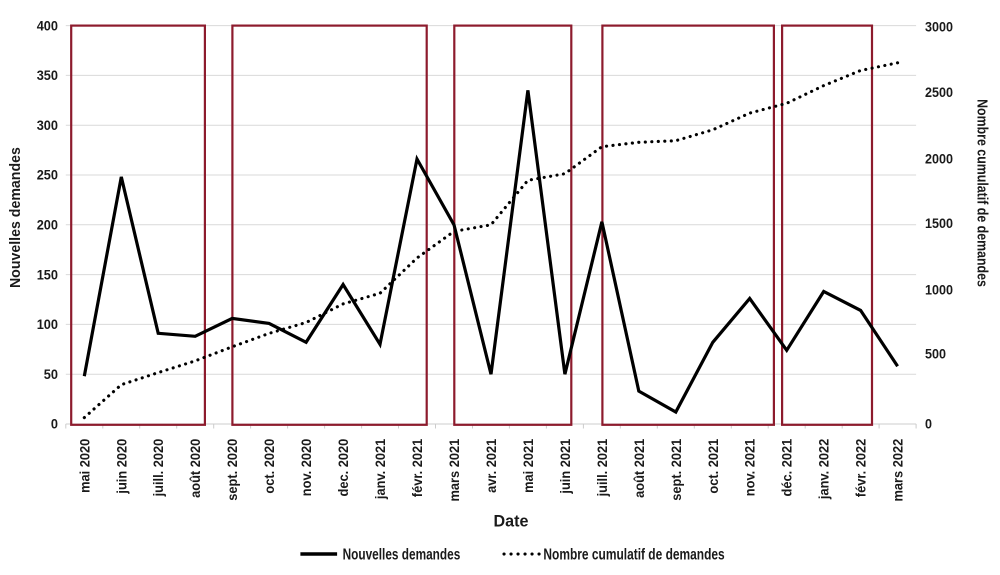 This screenshot has height=575, width=1000. Describe the element at coordinates (939, 159) in the screenshot. I see `svg-text: 2000` at that location.